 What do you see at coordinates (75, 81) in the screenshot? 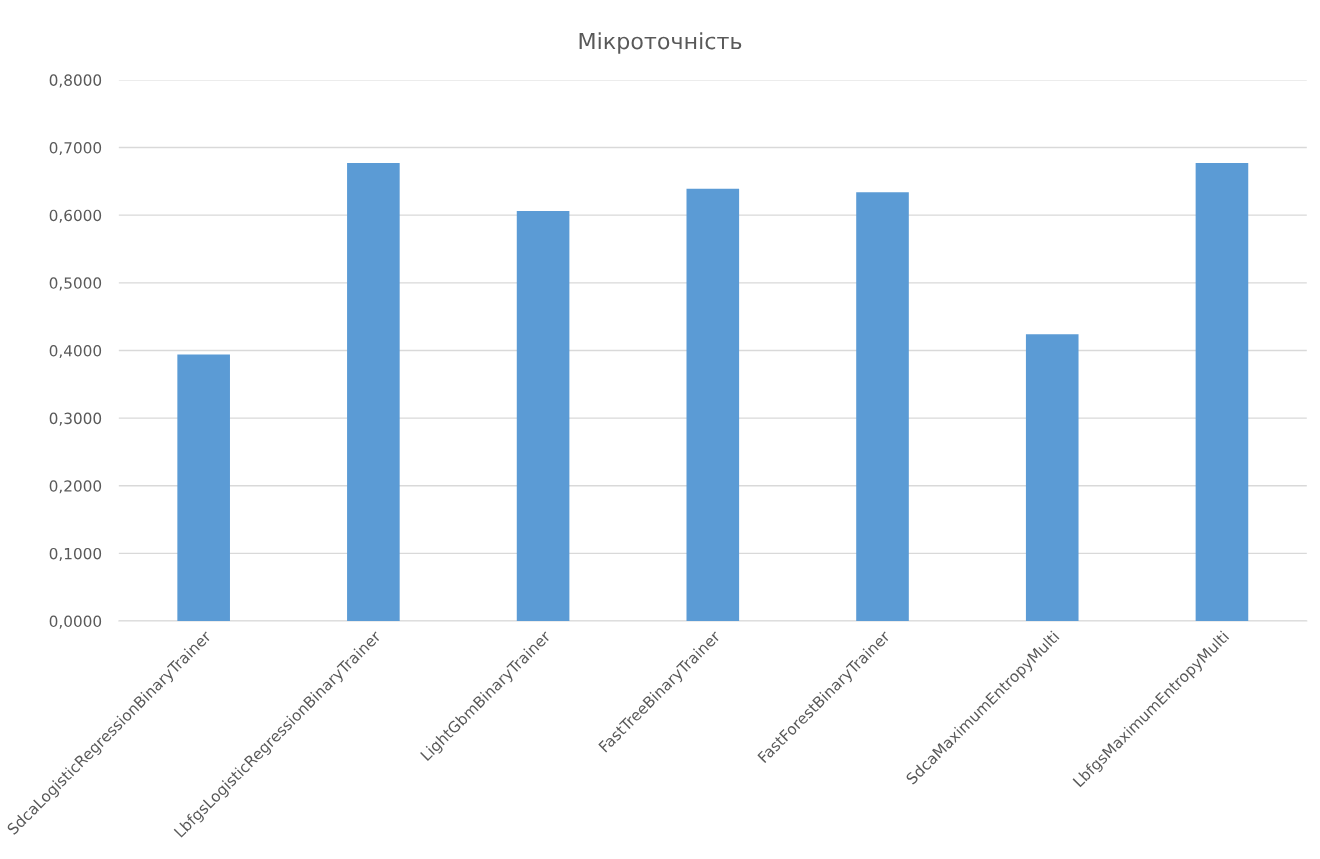
I see `y-tick-label: 0,8000` at bounding box center [75, 81].